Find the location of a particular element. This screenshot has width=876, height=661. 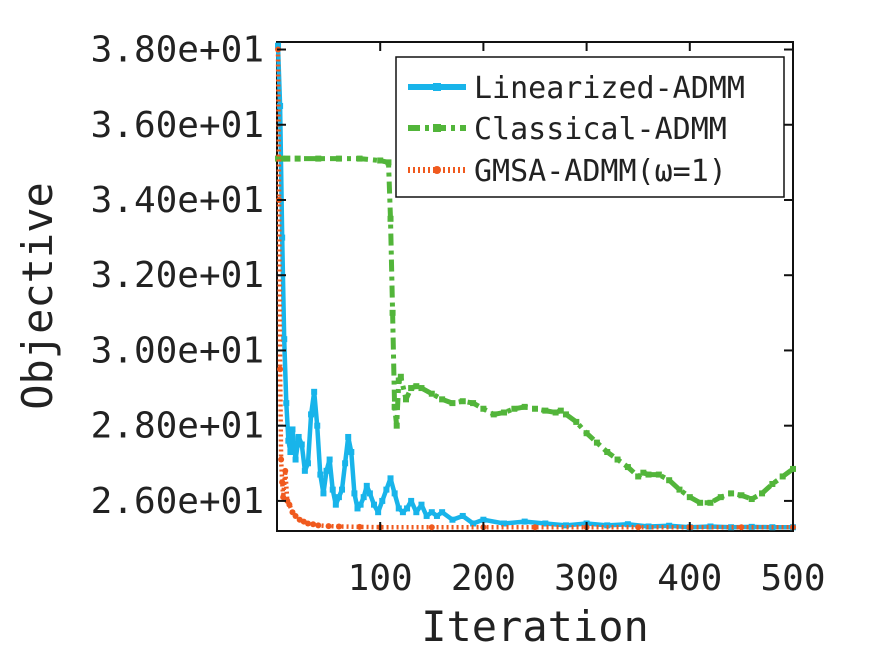

legend-marker-gmsa-admm is located at coordinates (437, 170).